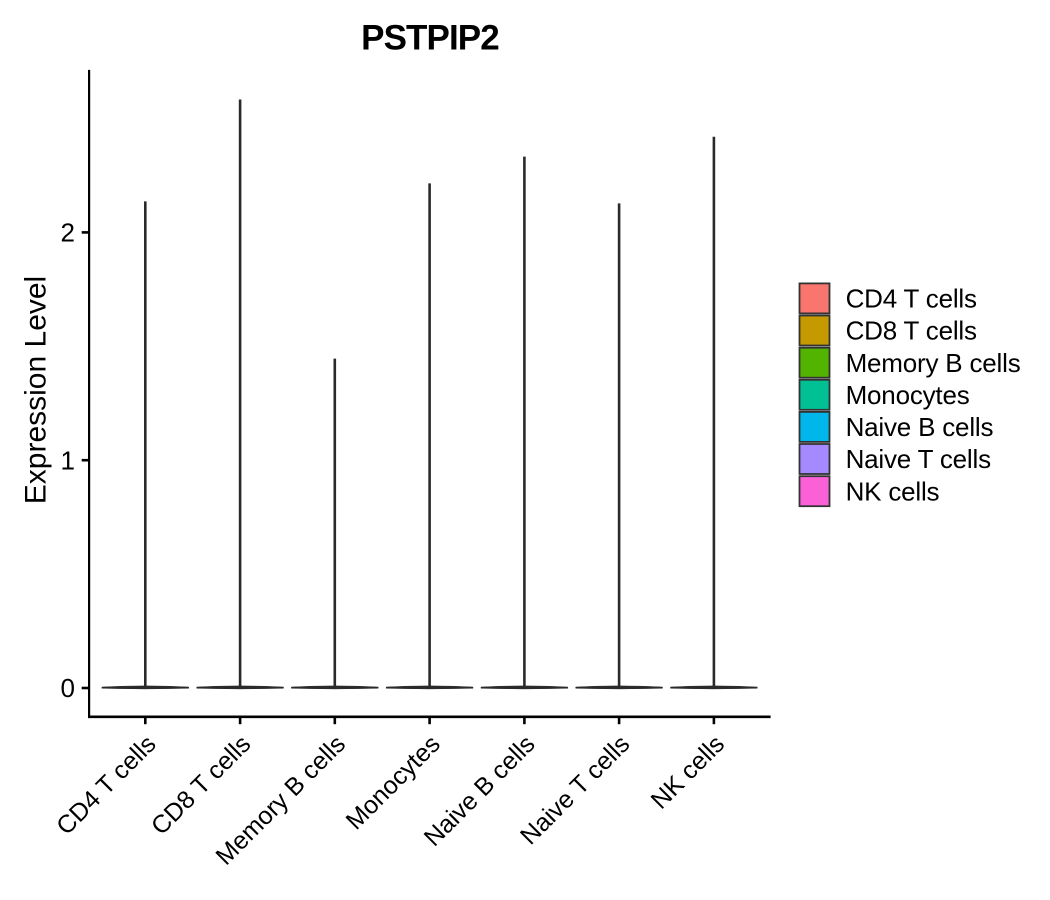 Image resolution: width=1050 pixels, height=900 pixels. Describe the element at coordinates (911, 299) in the screenshot. I see `svg-text: CD4 T cells` at that location.